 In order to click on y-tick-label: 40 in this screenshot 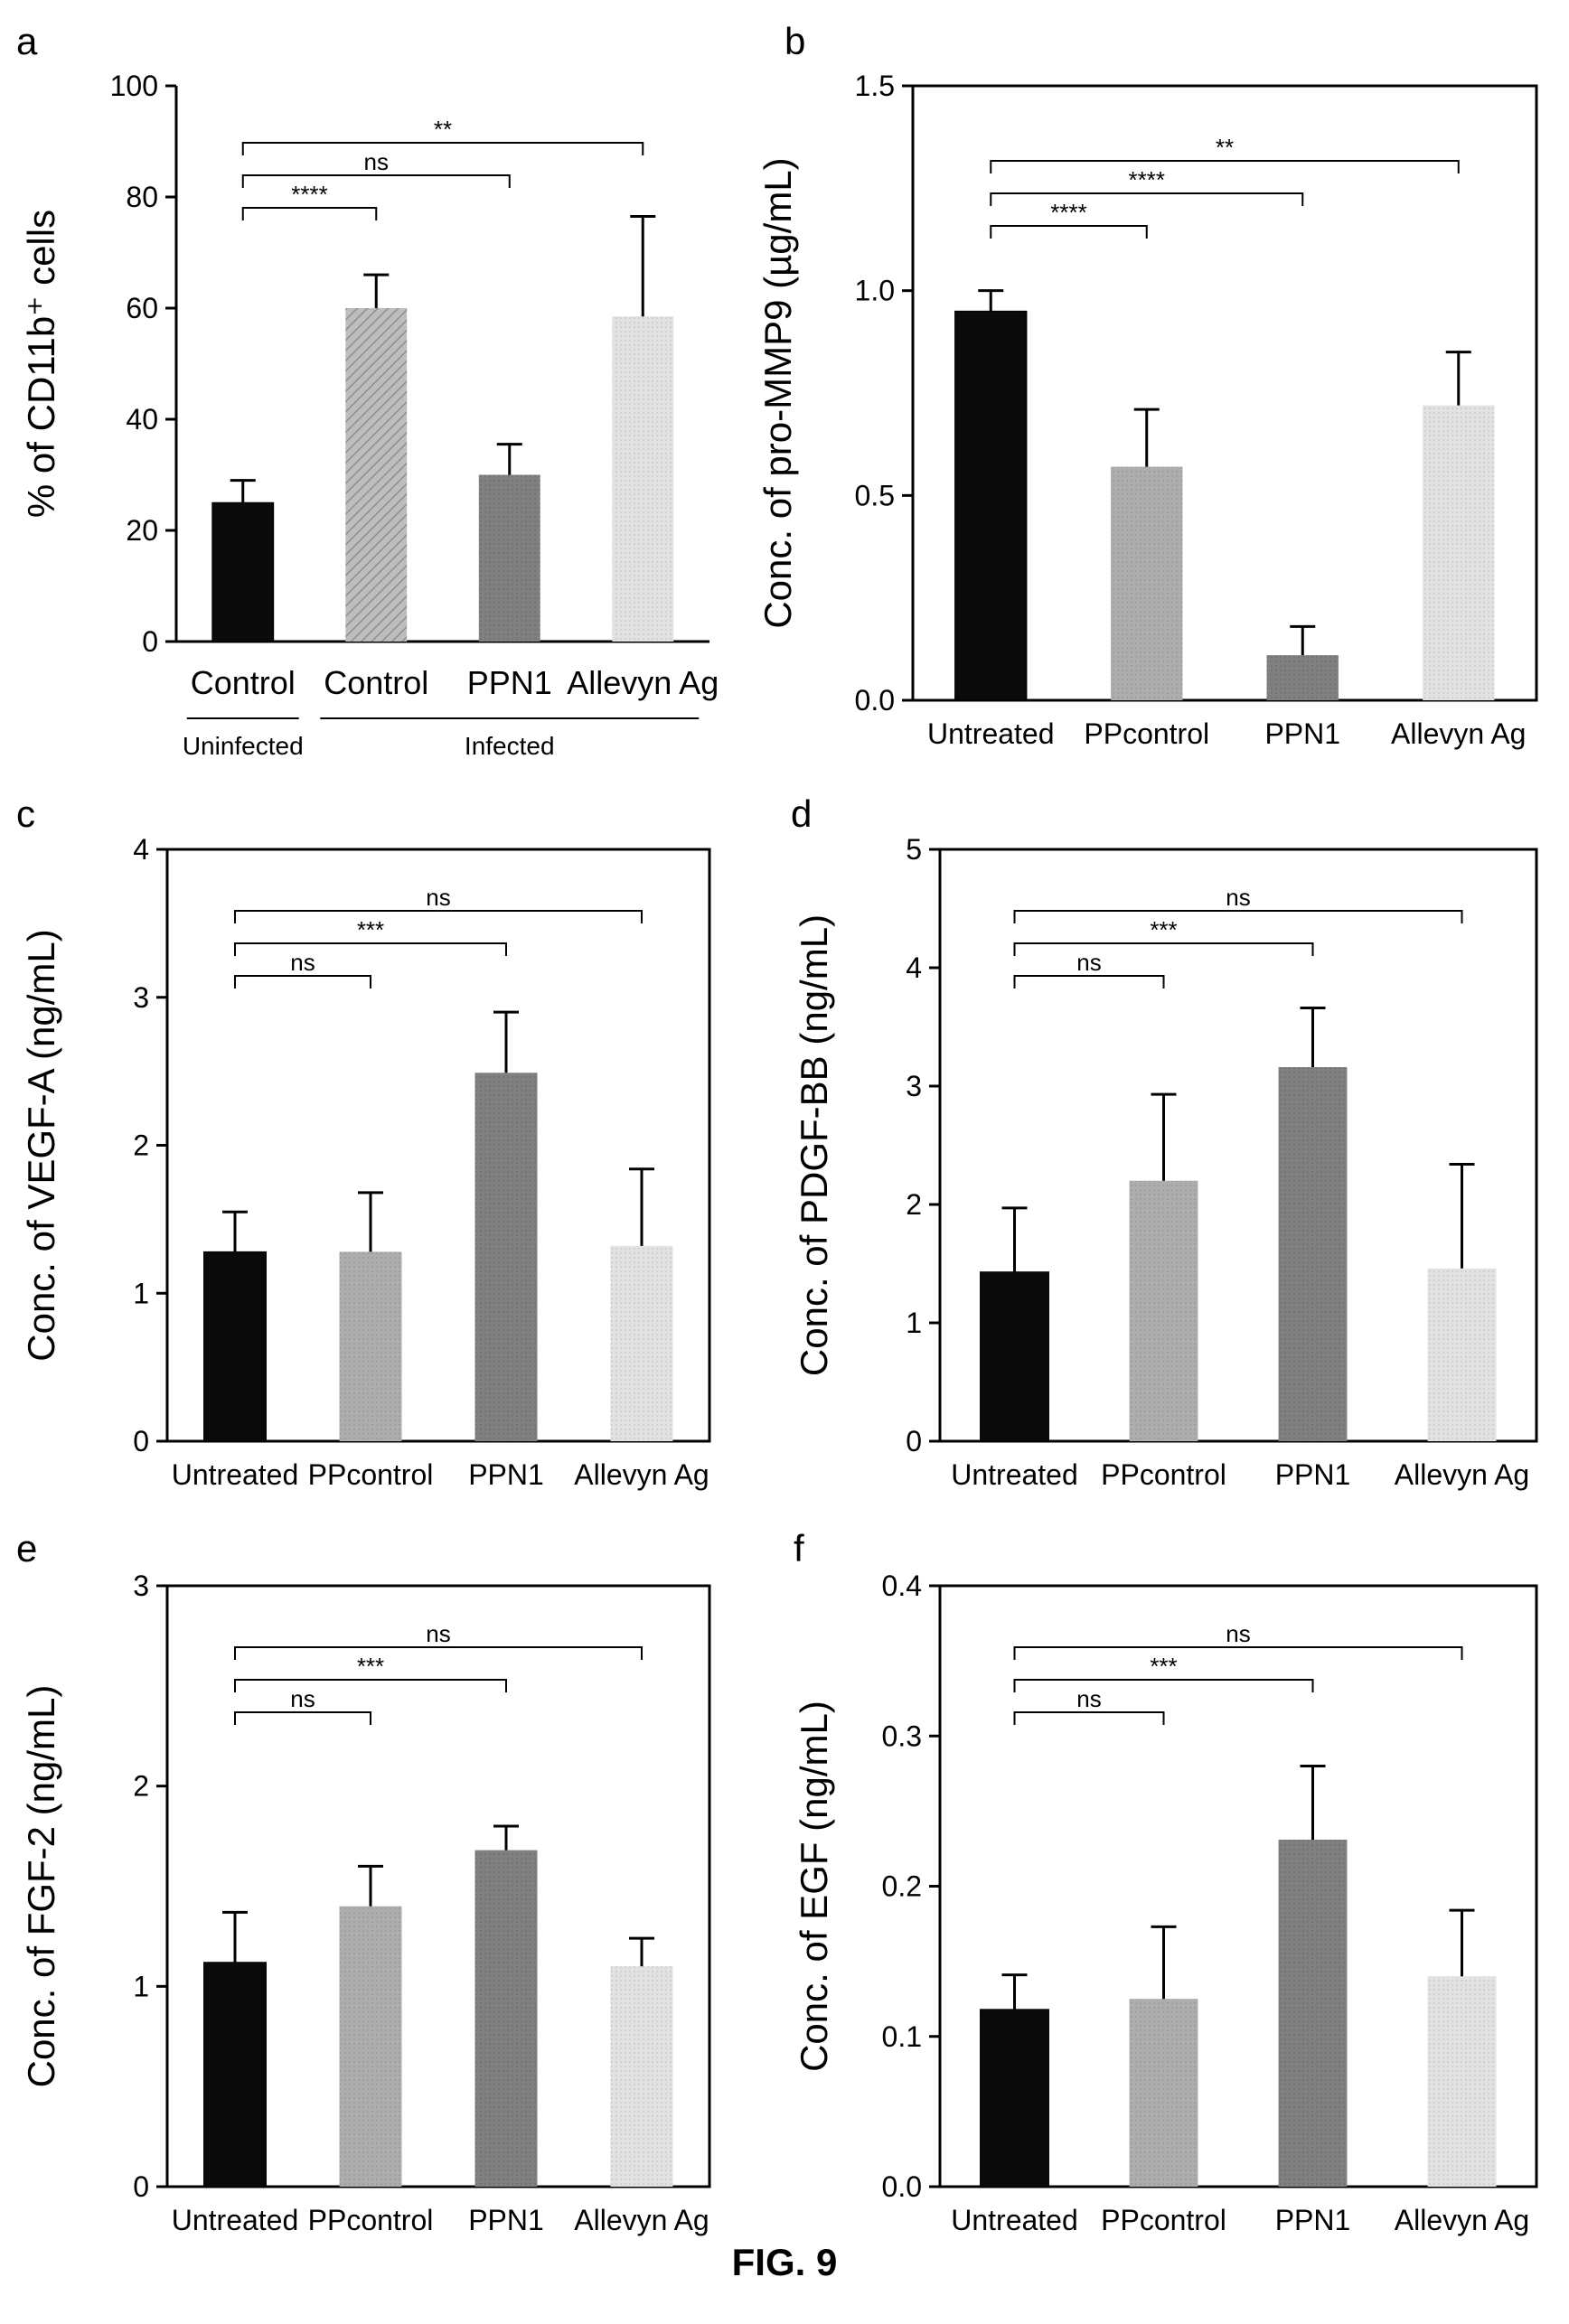, I will do `click(142, 419)`.